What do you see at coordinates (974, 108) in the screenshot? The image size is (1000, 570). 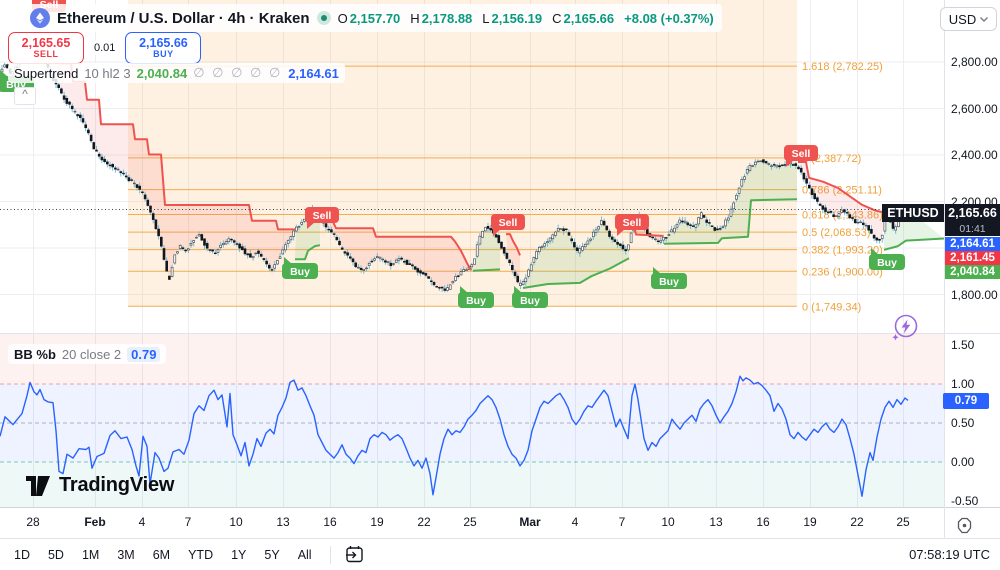 I see `price-scale-label: 2,600.00` at bounding box center [974, 108].